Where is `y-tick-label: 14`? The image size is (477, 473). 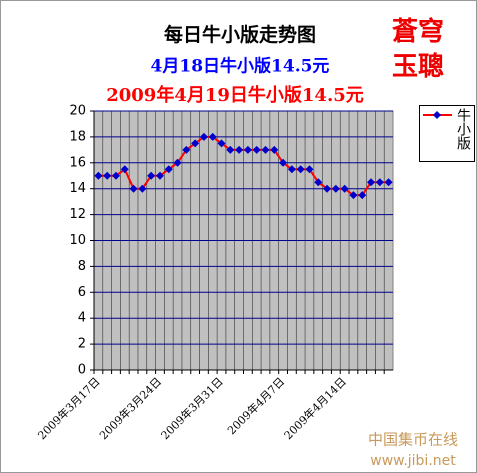 y-tick-label: 14 is located at coordinates (77, 188).